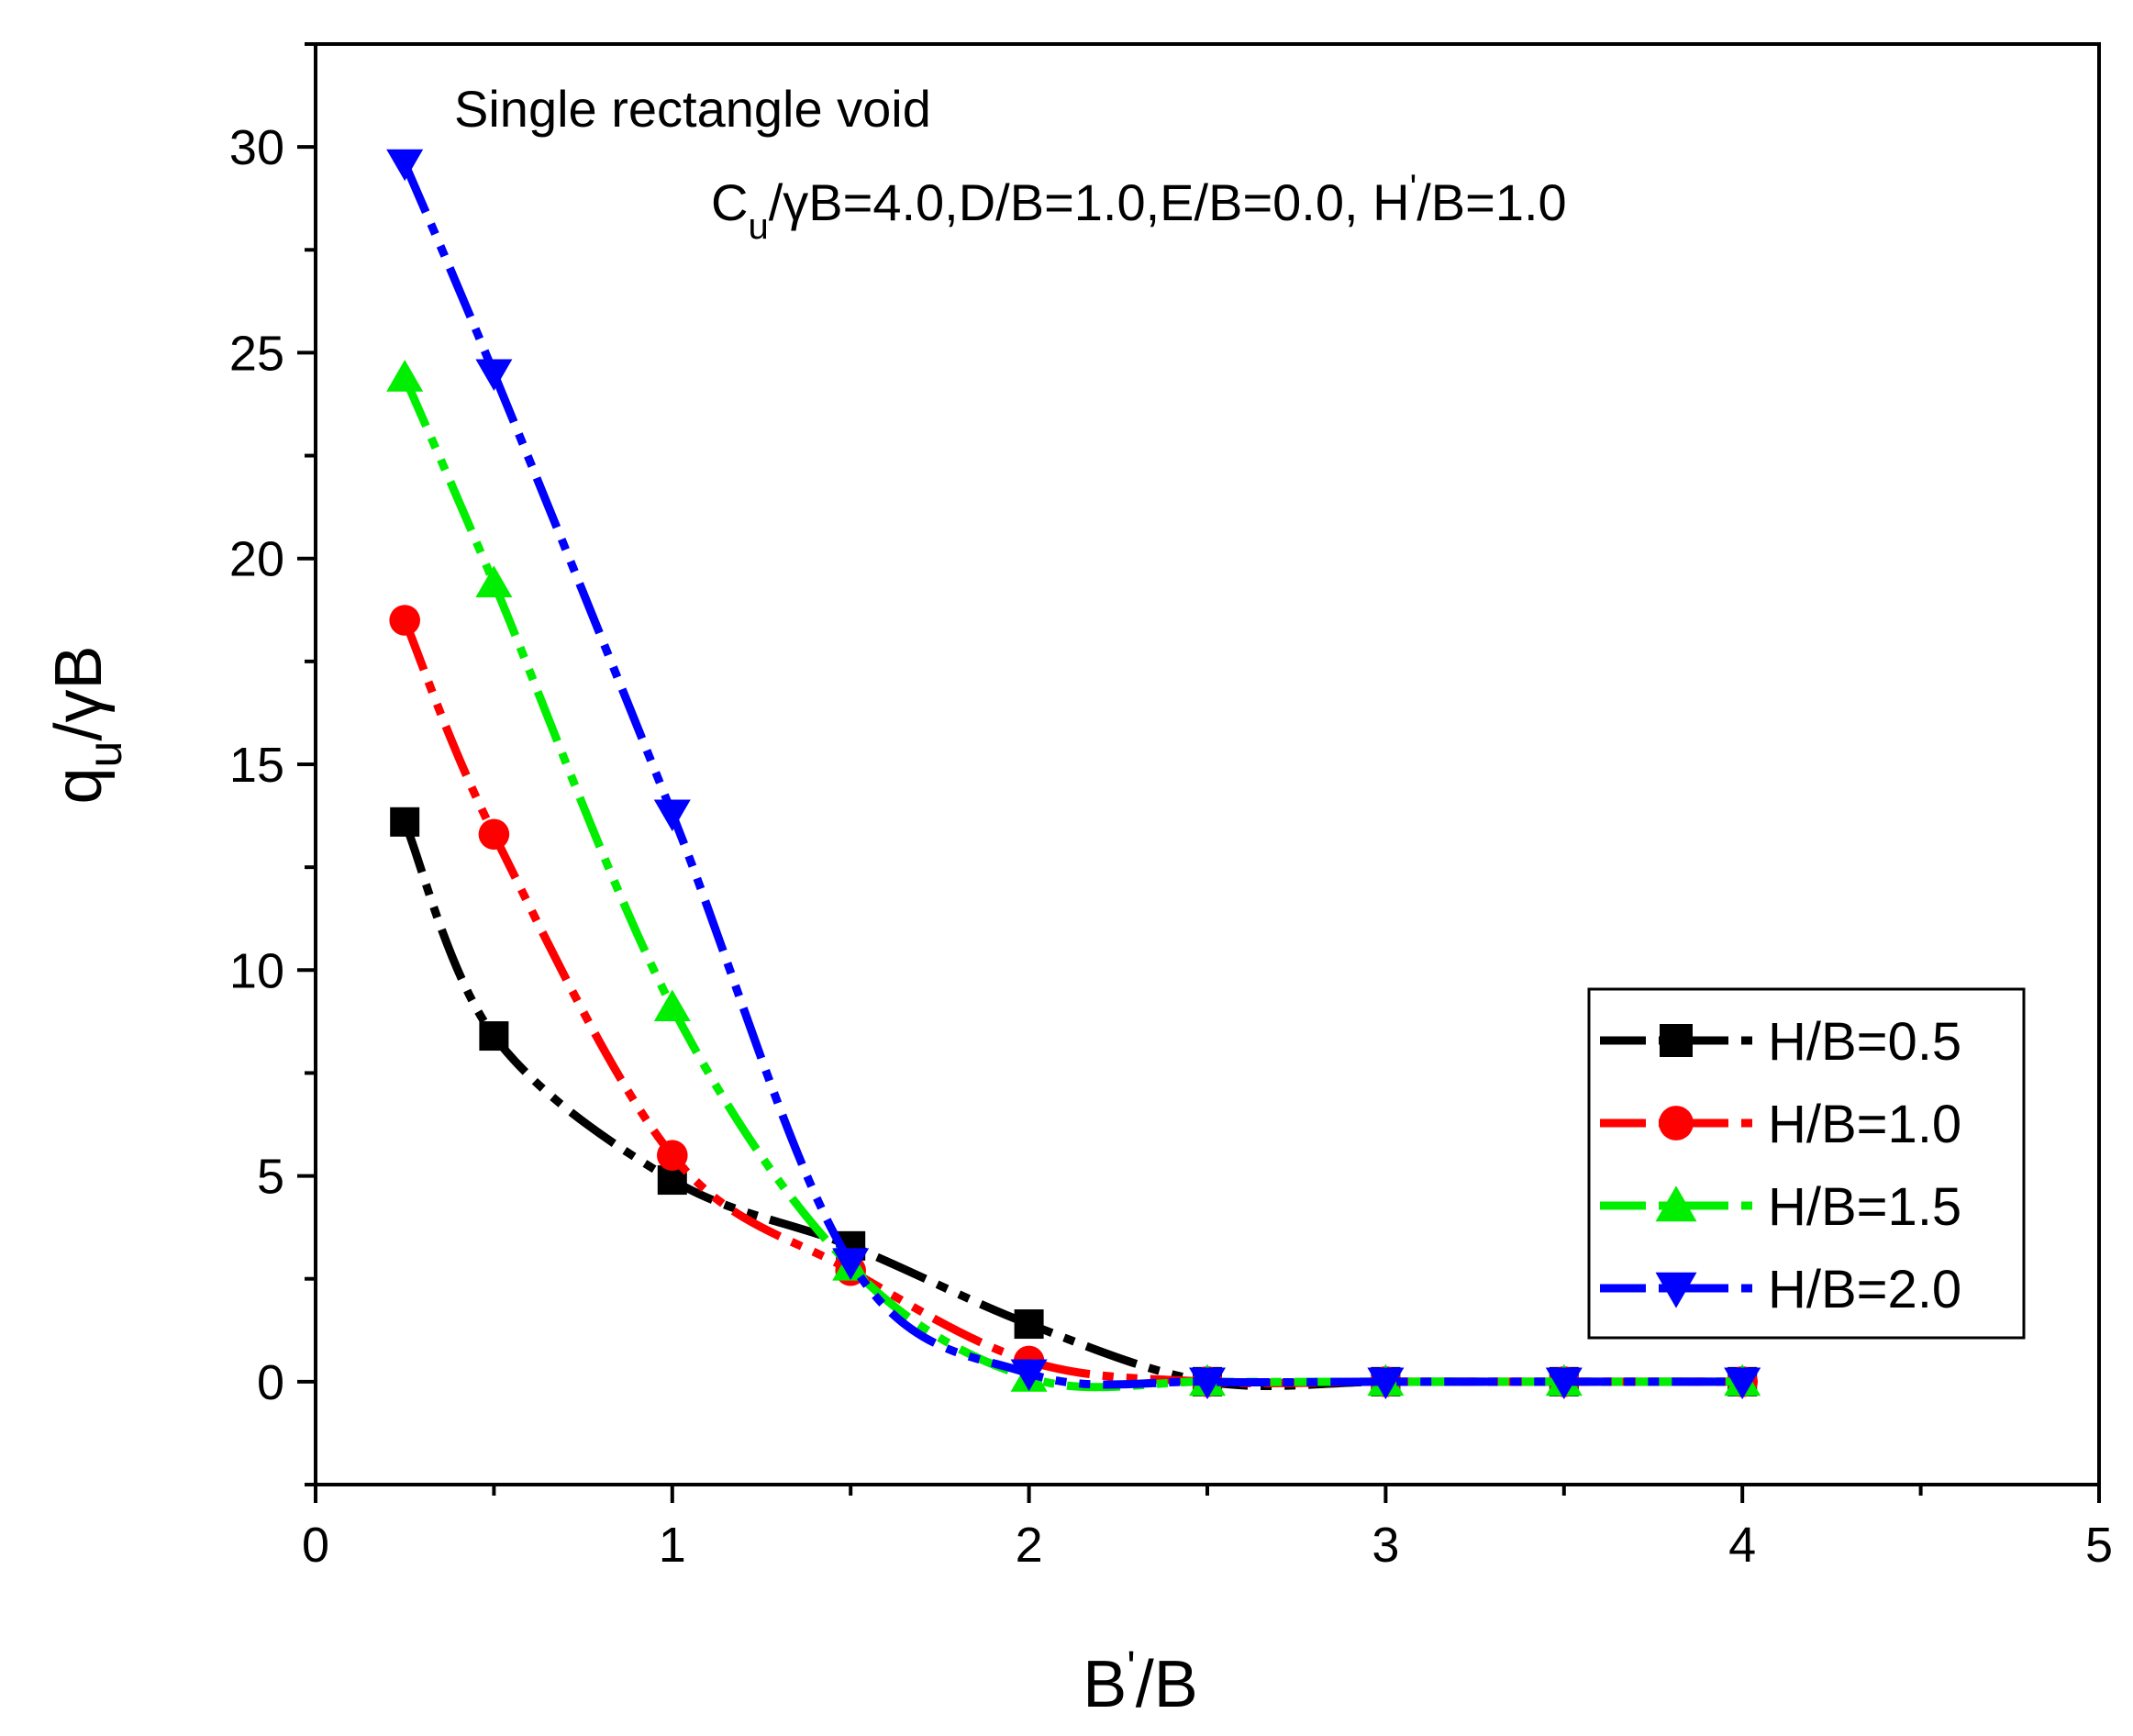  I want to click on x-tick-label: 2, so click(1029, 1546).